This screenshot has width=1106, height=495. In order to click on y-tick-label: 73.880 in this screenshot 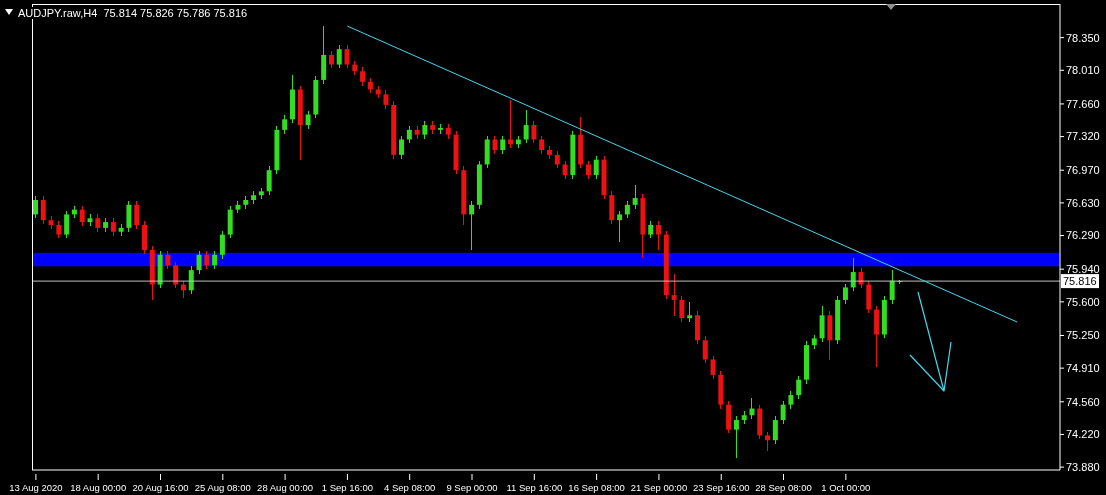, I will do `click(1083, 467)`.